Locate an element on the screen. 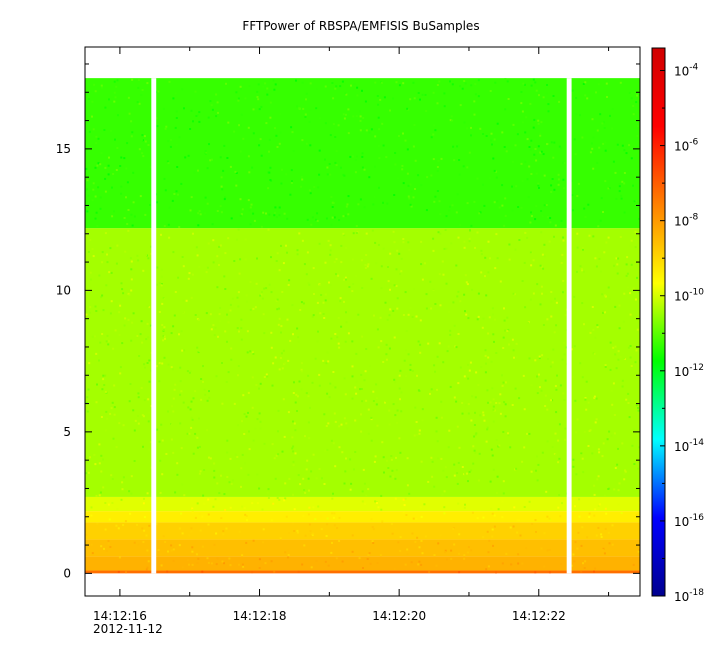 The image size is (724, 656). x-tick-label: 14:12:22 is located at coordinates (539, 616).